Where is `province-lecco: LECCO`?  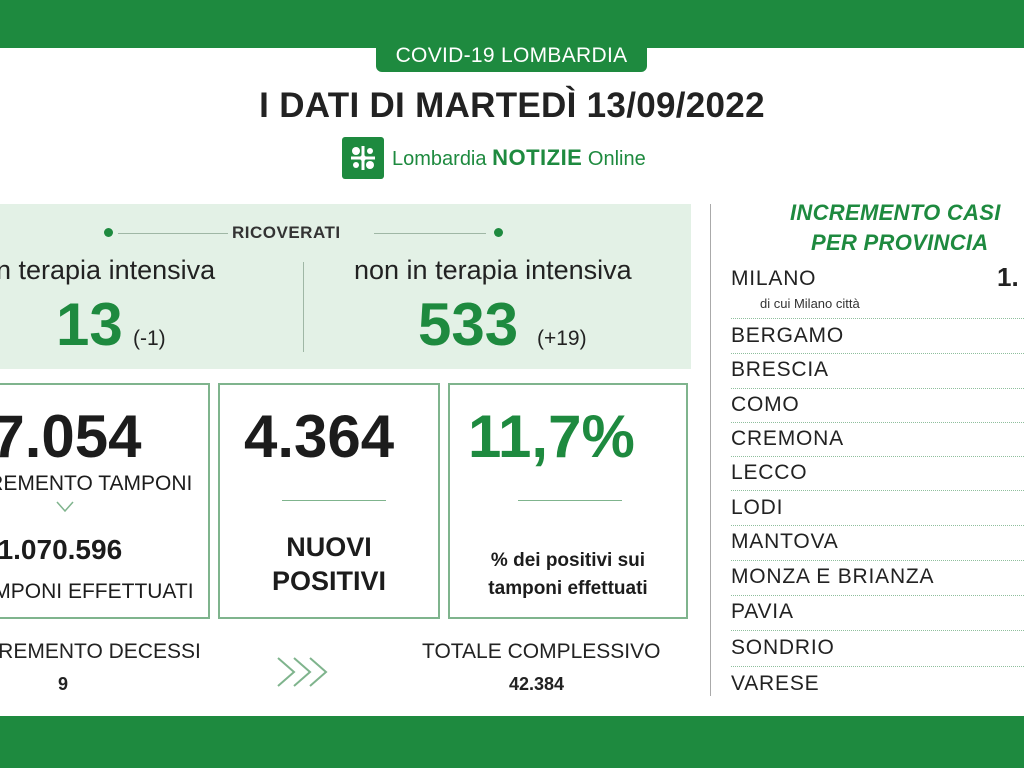
province-lecco: LECCO is located at coordinates (769, 472).